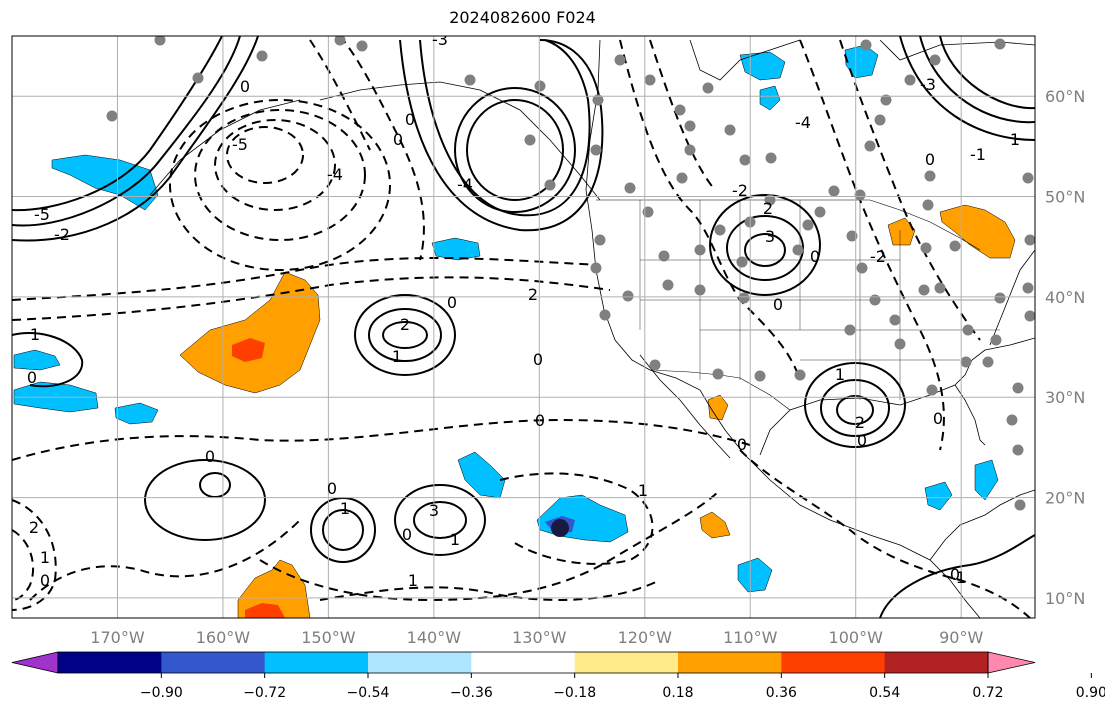 This screenshot has height=712, width=1105. Describe the element at coordinates (982, 525) in the screenshot. I see `central-america` at that location.